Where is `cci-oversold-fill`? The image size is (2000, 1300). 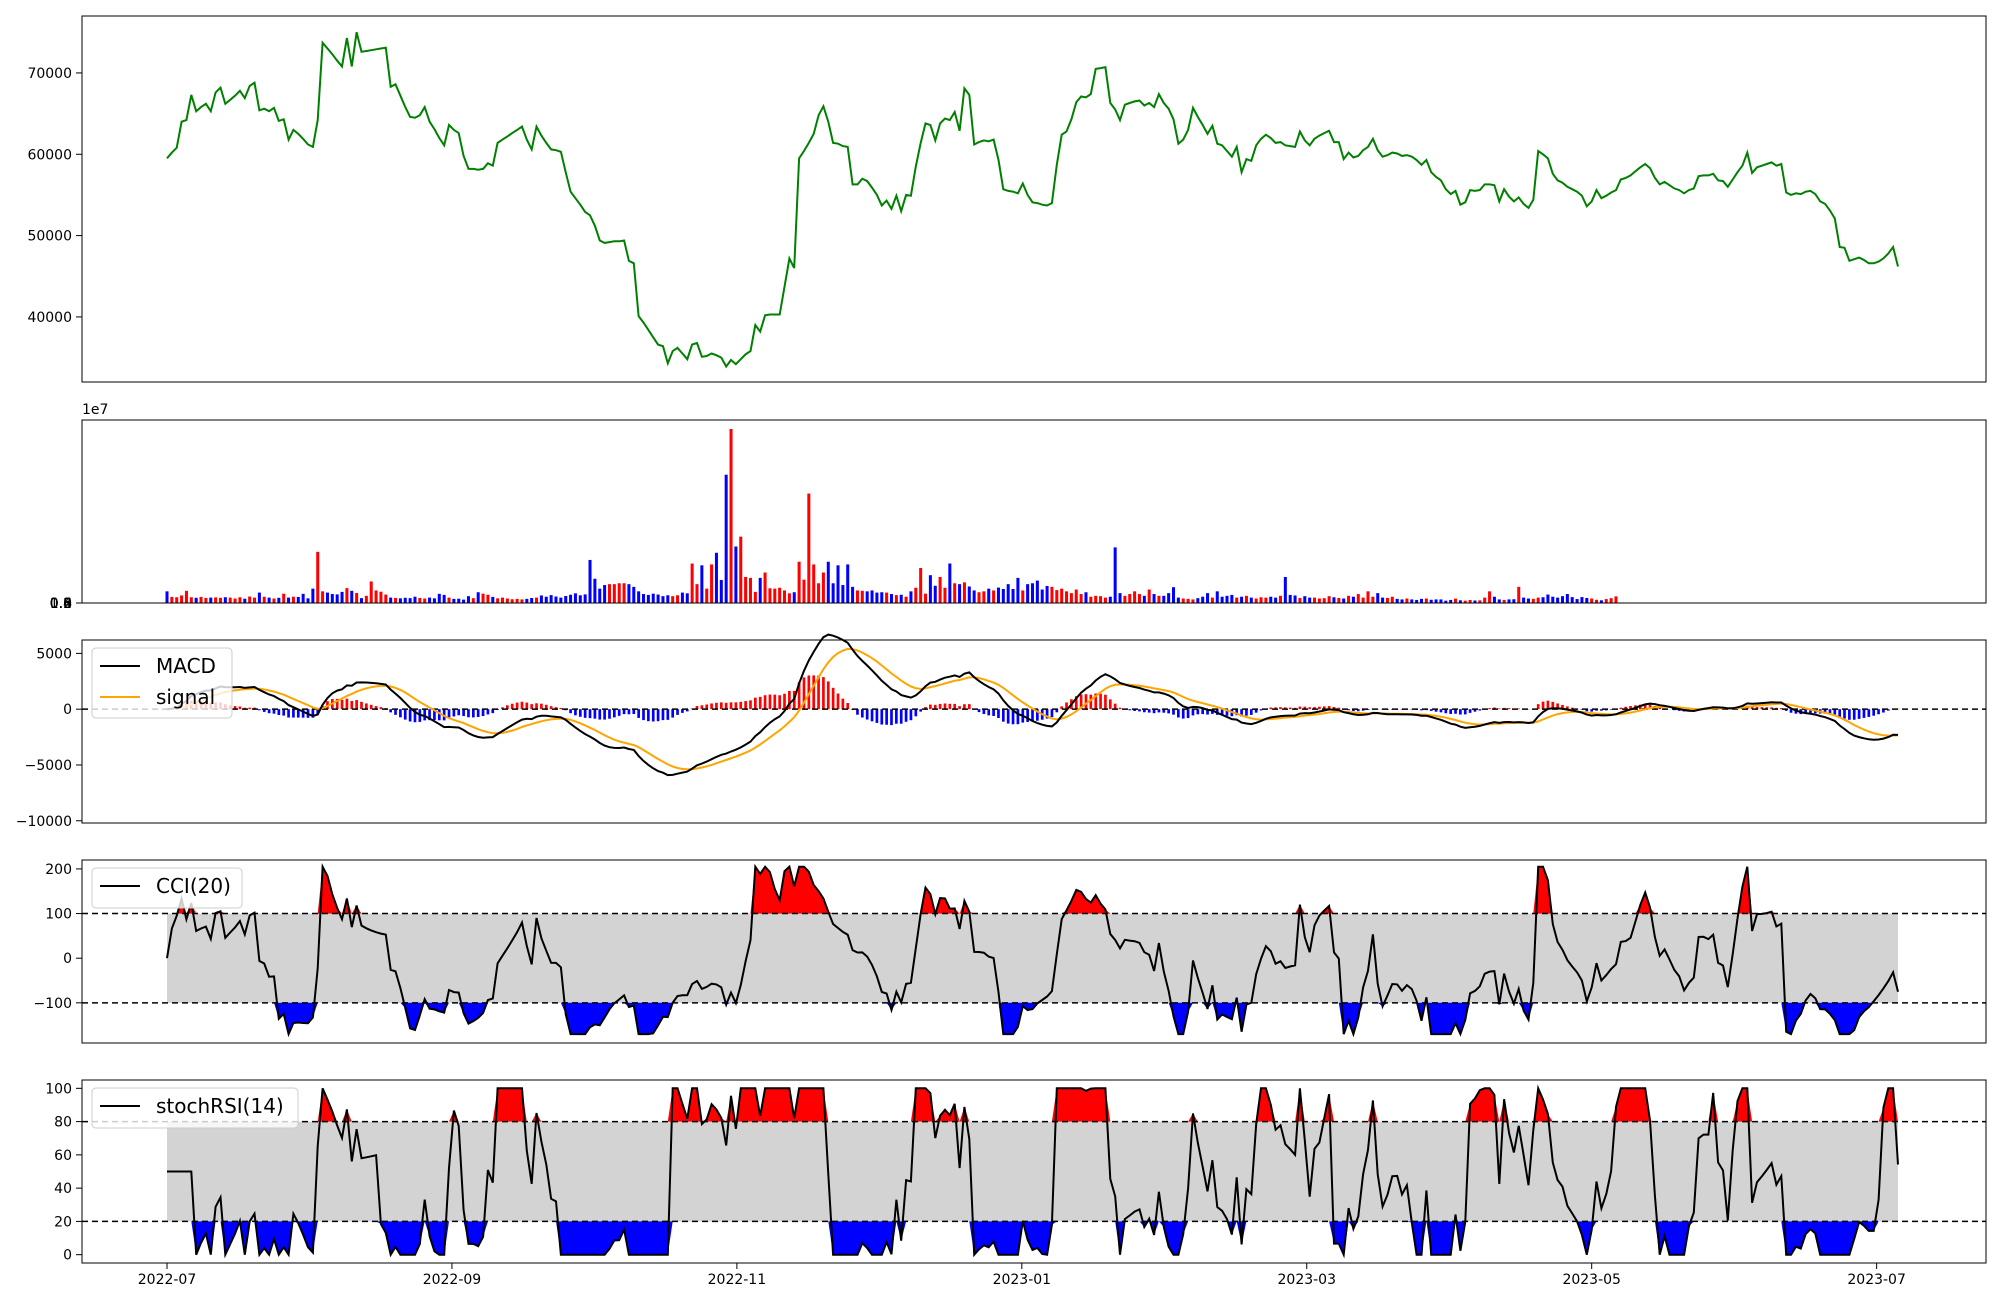 cci-oversold-fill is located at coordinates (1032, 1018).